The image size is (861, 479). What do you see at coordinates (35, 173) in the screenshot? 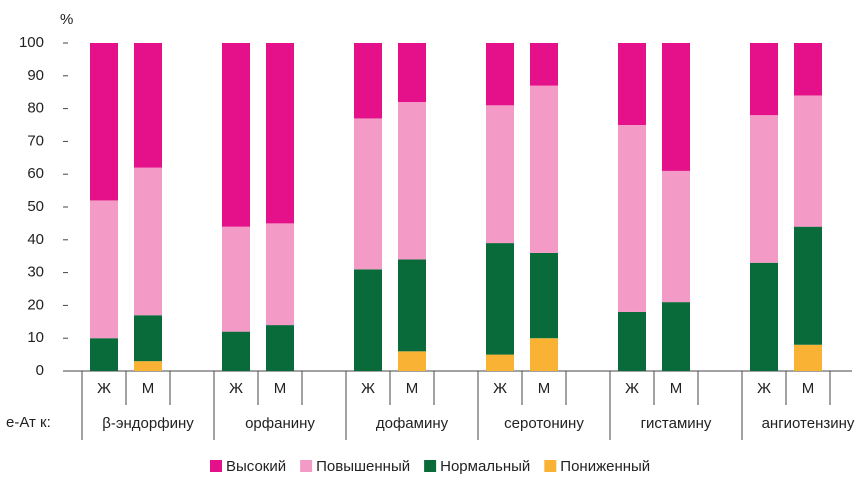
I see `y-tick-label: 60` at bounding box center [35, 173].